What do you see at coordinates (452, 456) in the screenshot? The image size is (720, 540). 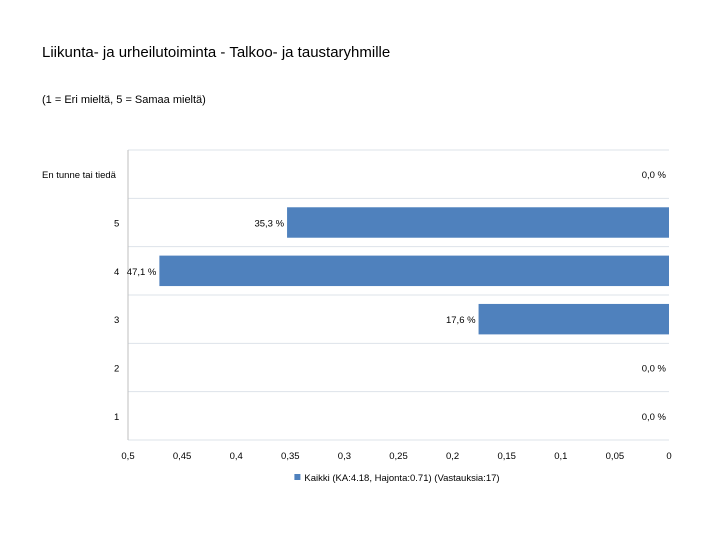 I see `x-tick-label: 0,2` at bounding box center [452, 456].